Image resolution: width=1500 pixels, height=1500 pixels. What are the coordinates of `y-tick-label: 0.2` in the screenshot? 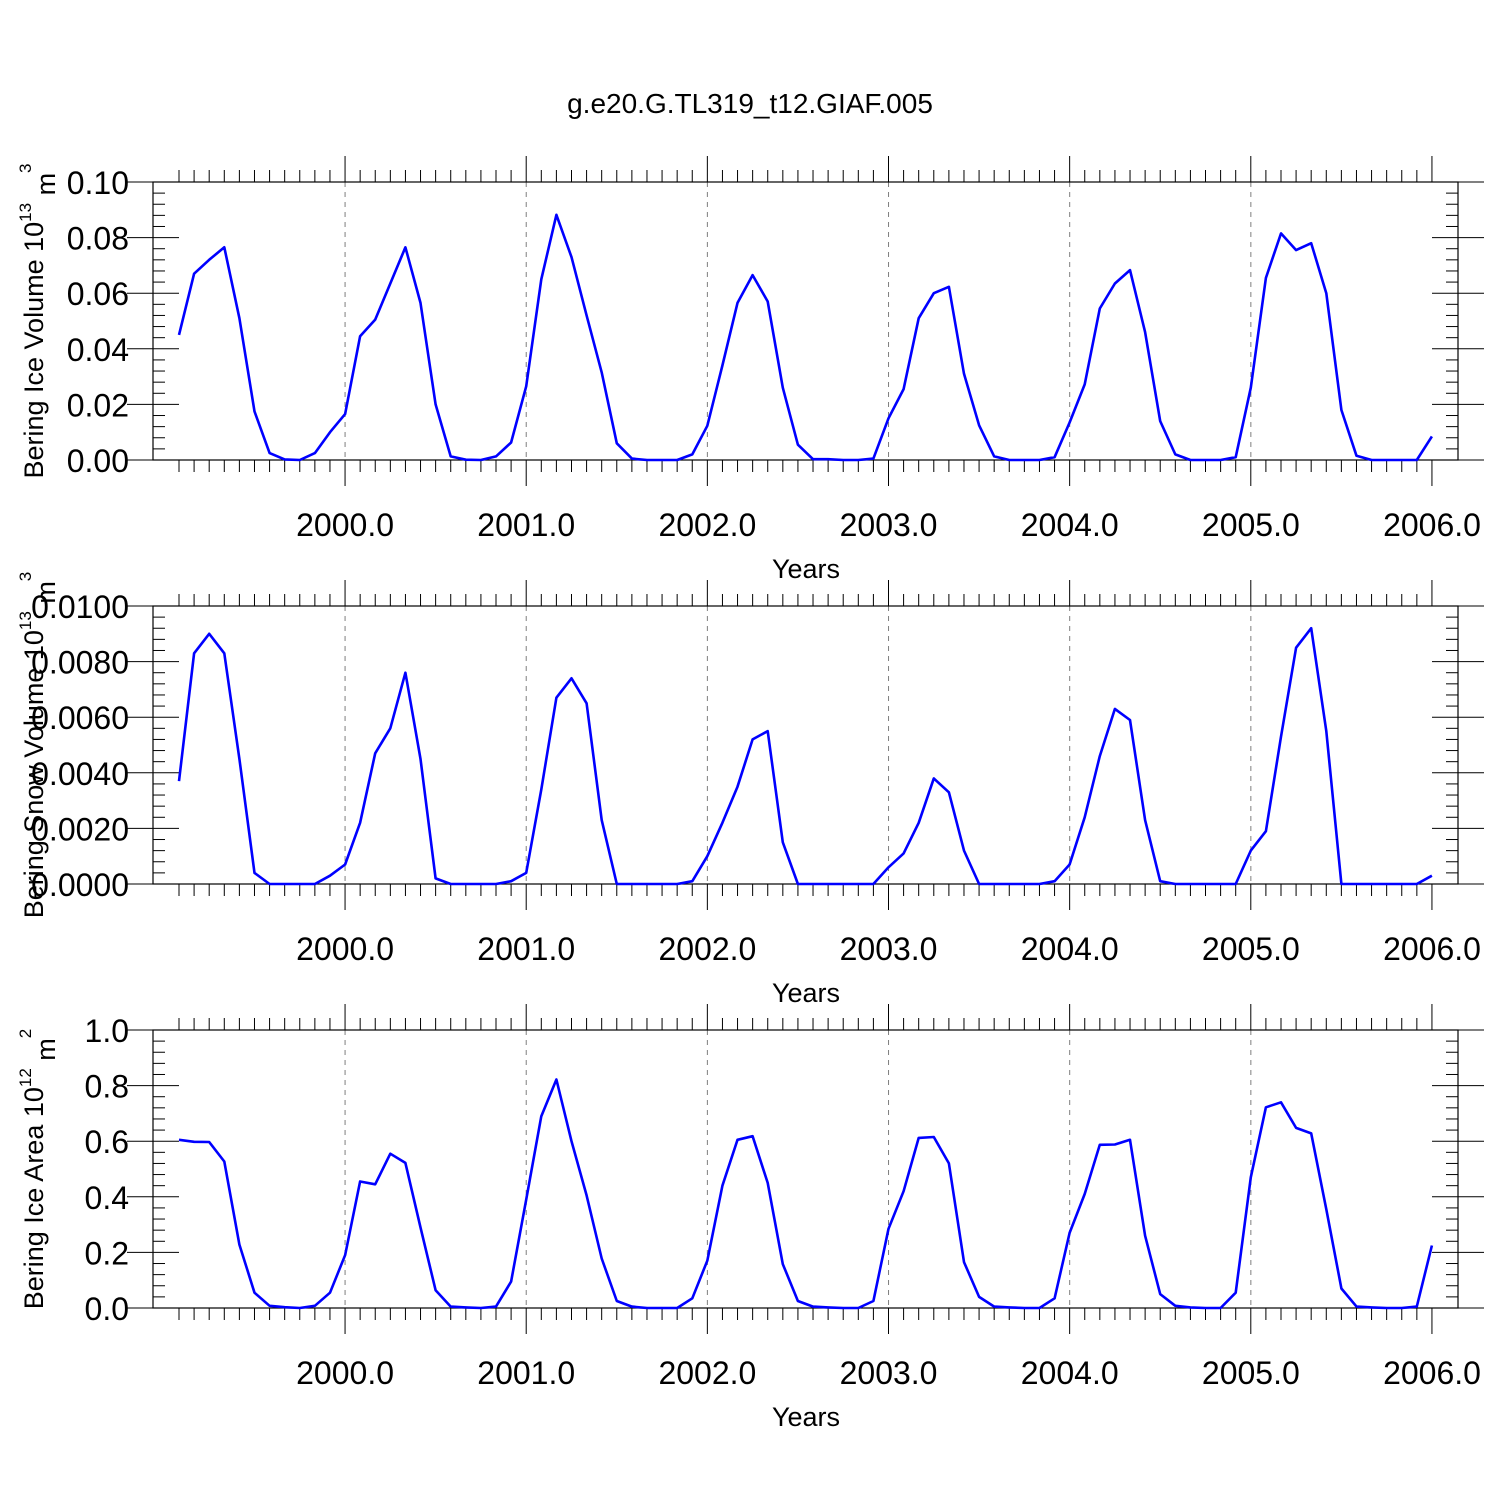 It's located at (107, 1253).